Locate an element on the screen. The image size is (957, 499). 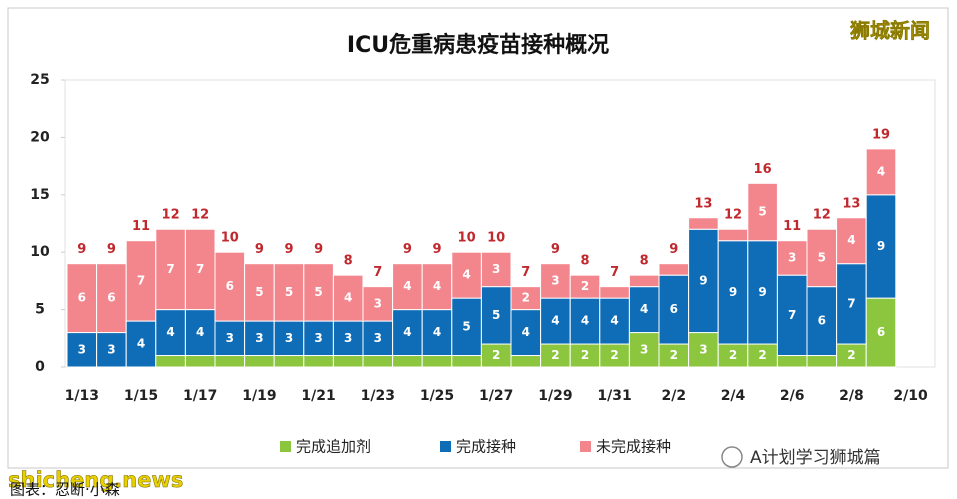
x-tick-label: 1/13 is located at coordinates (82, 396).